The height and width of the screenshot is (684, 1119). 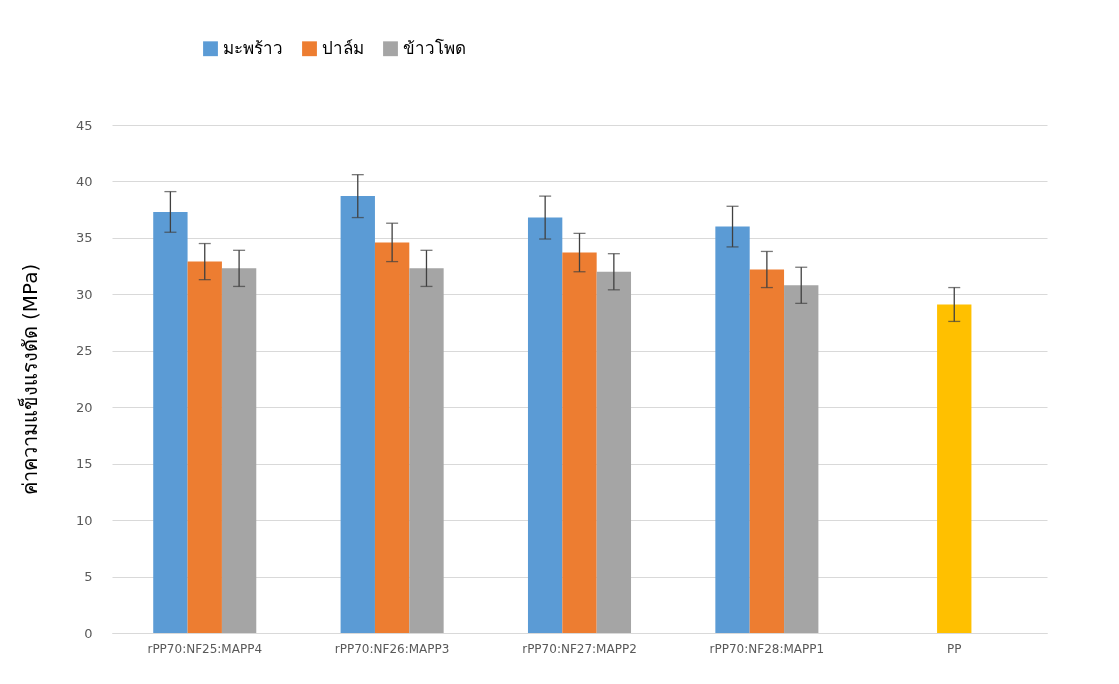 What do you see at coordinates (84, 351) in the screenshot?
I see `y-tick-label: 25` at bounding box center [84, 351].